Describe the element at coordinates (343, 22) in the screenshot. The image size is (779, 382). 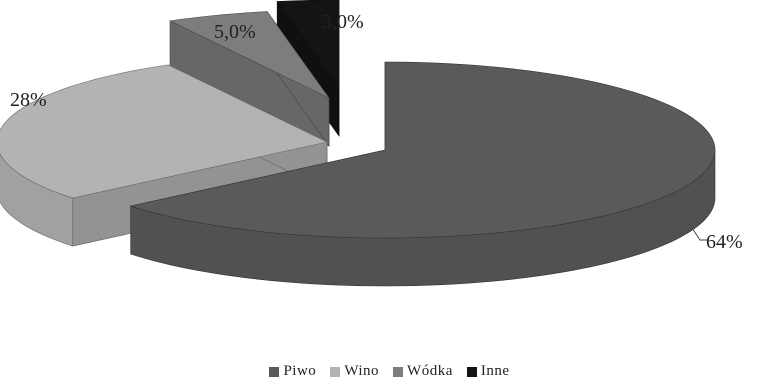
I see `data-label-inne: 3,0%` at that location.